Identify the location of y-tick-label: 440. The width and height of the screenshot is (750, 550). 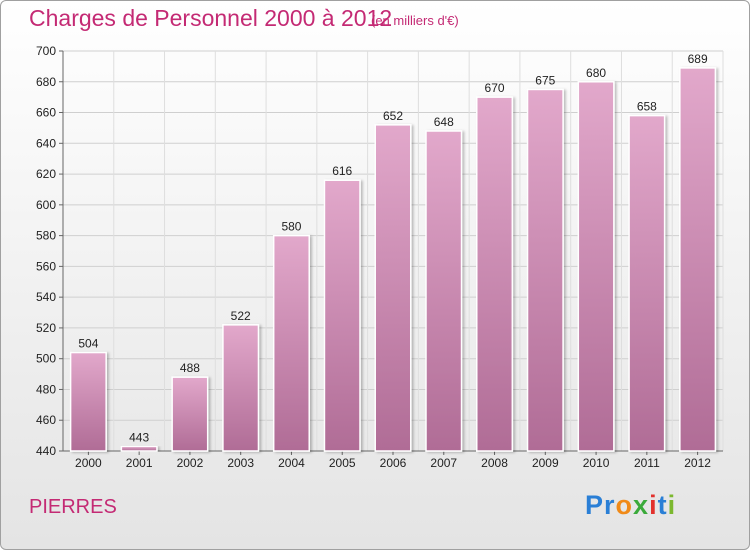
(46, 451).